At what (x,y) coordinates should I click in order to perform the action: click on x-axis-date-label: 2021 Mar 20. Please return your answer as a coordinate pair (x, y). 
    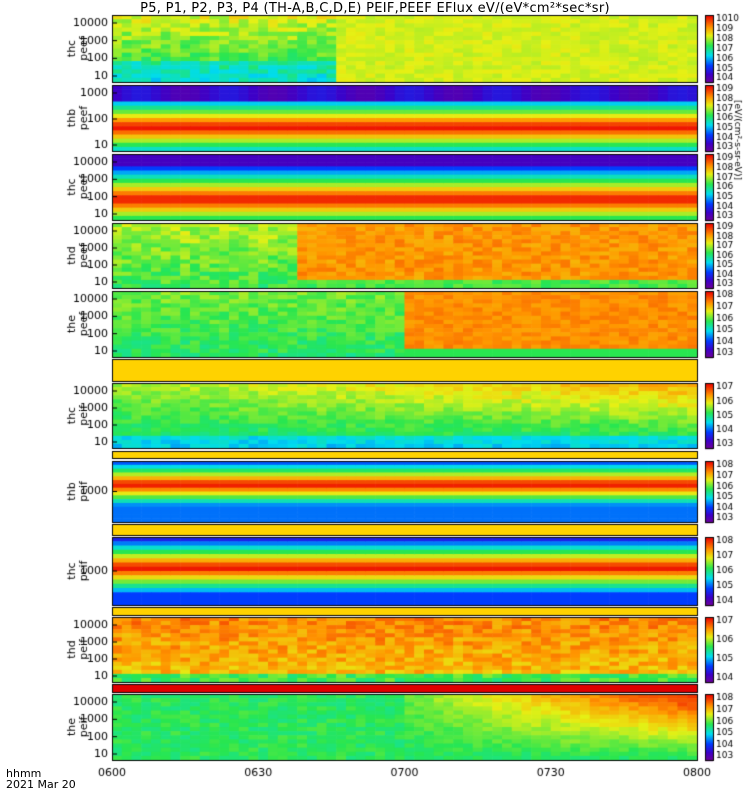
    Looking at the image, I should click on (41, 784).